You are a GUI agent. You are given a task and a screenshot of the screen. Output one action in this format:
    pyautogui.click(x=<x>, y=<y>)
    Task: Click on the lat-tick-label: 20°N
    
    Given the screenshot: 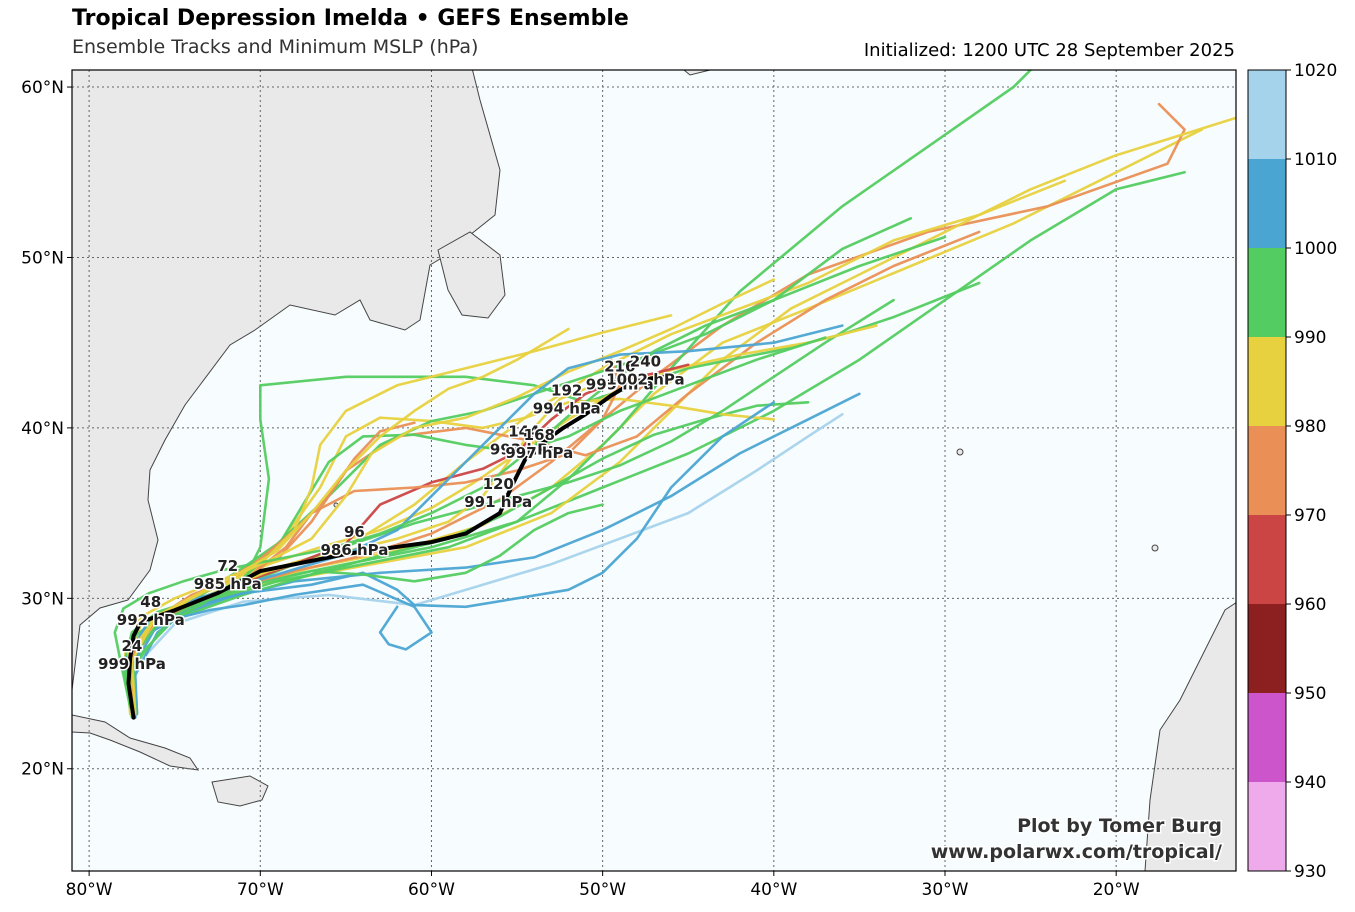 What is the action you would take?
    pyautogui.click(x=42, y=770)
    